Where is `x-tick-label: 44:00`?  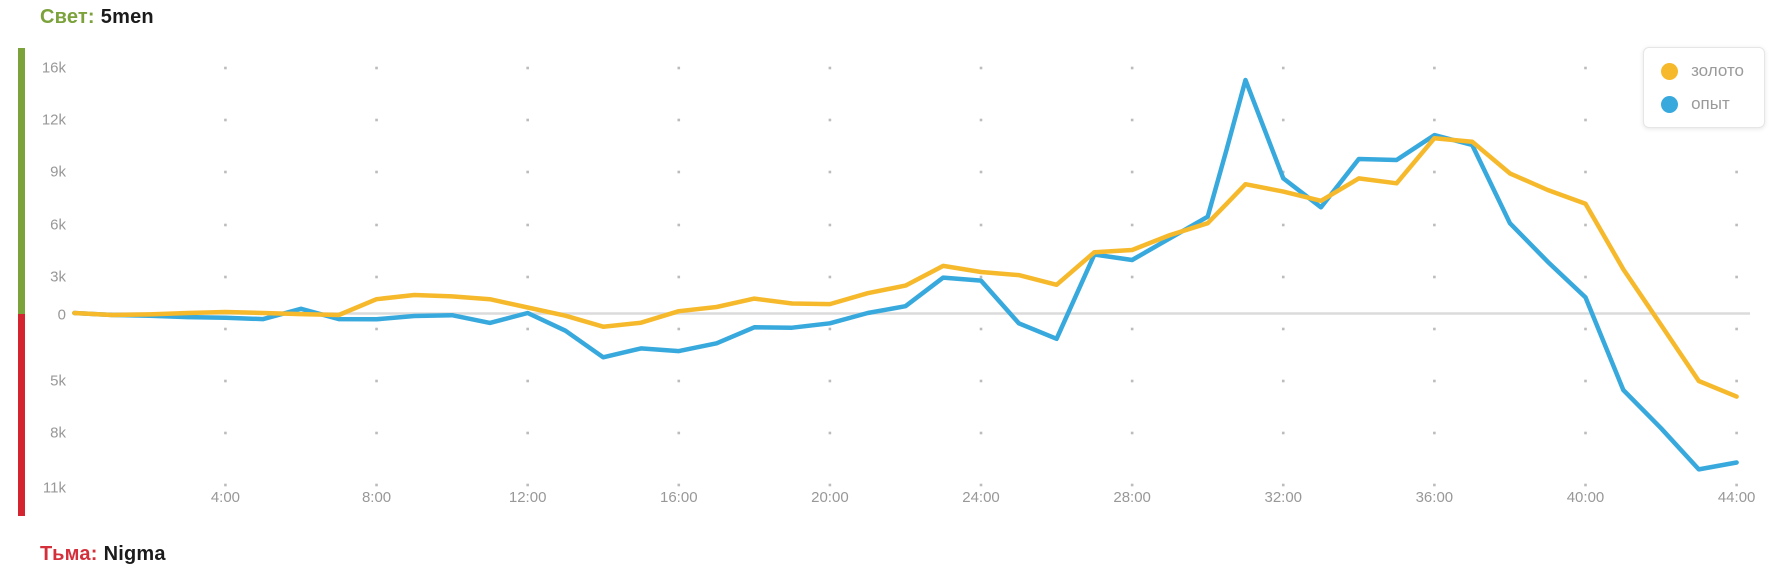 x-tick-label: 44:00 is located at coordinates (1737, 497).